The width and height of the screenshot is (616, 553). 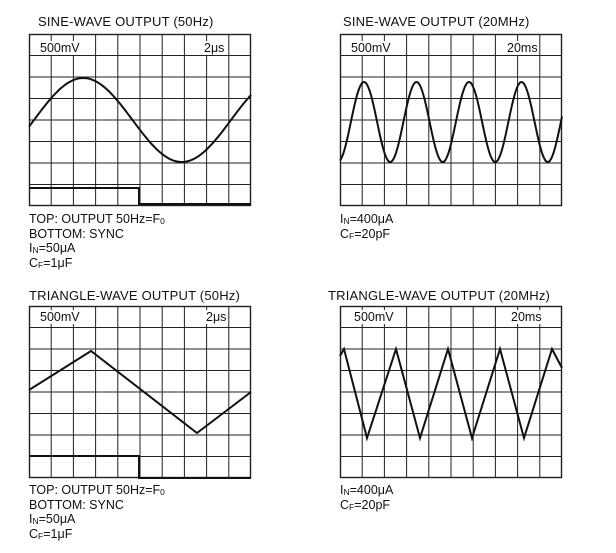 I want to click on scope-screen-sine-20mhz: 500mV 20ms, so click(x=451, y=120).